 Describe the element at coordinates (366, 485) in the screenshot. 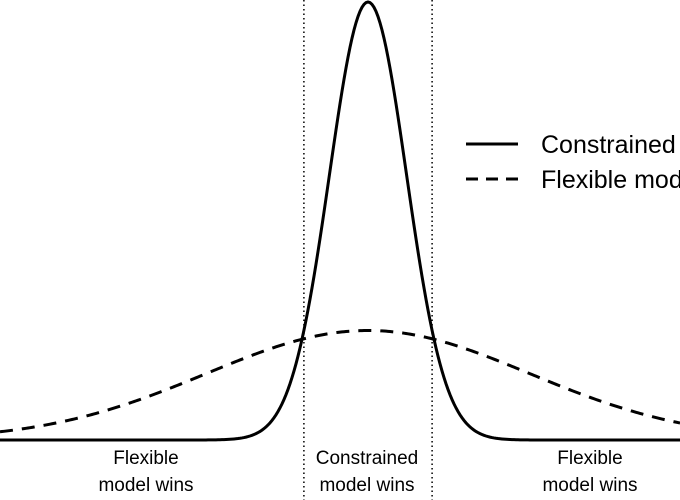

I see `region-center-line2: model wins` at that location.